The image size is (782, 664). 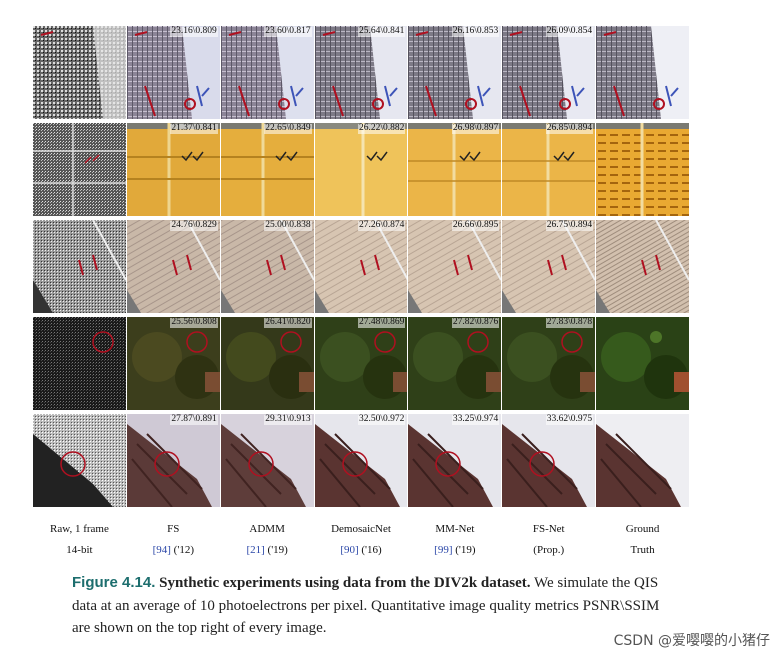 I want to click on metric-label: 27.83\0.878, so click(x=569, y=322).